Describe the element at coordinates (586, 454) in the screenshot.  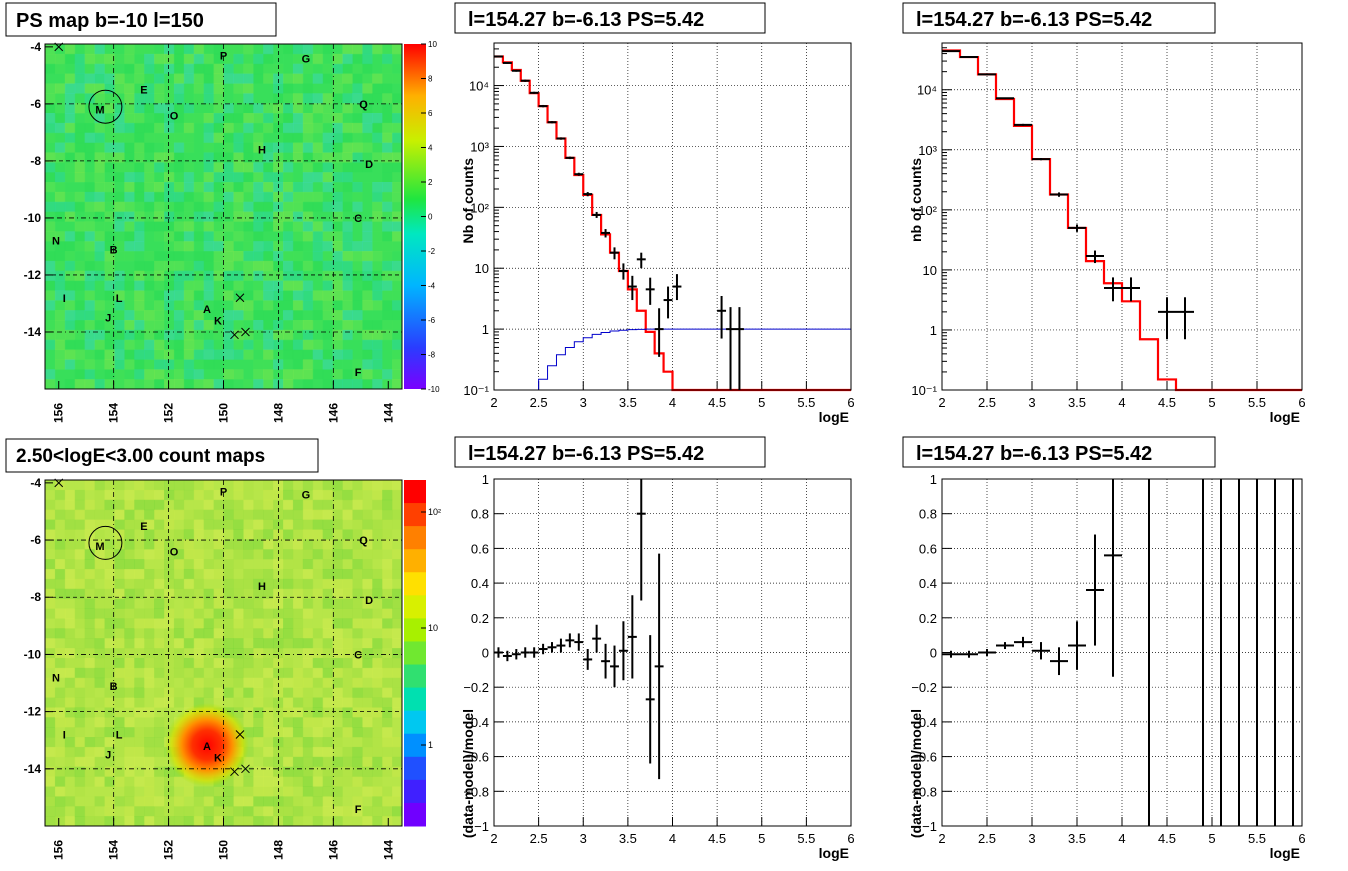
I see `res1-title: l=154.27 b=-6.13 PS=5.42` at that location.